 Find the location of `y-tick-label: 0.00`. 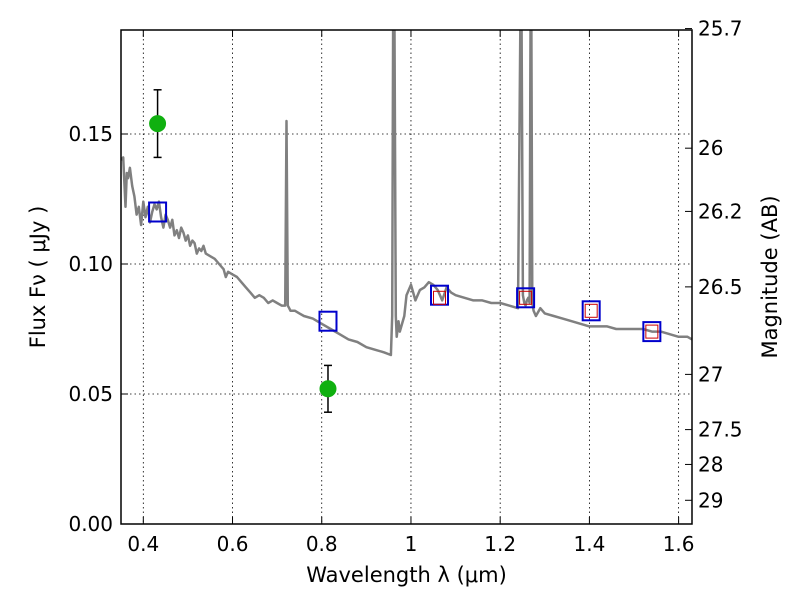

y-tick-label: 0.00 is located at coordinates (90, 524).